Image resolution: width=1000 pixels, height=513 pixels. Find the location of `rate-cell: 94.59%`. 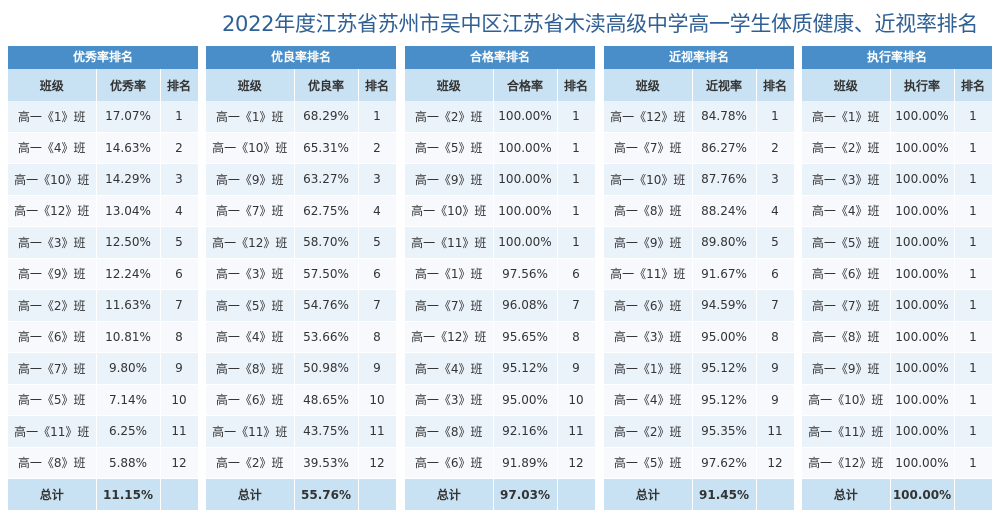

rate-cell: 94.59% is located at coordinates (724, 305).